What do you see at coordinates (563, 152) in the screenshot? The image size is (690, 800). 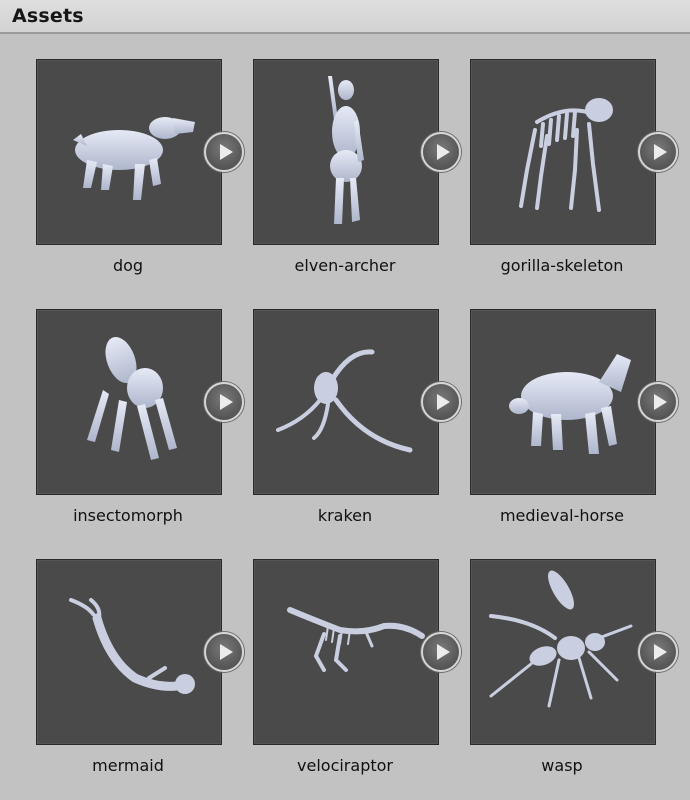 I see `gorilla-skeleton-model-icon` at bounding box center [563, 152].